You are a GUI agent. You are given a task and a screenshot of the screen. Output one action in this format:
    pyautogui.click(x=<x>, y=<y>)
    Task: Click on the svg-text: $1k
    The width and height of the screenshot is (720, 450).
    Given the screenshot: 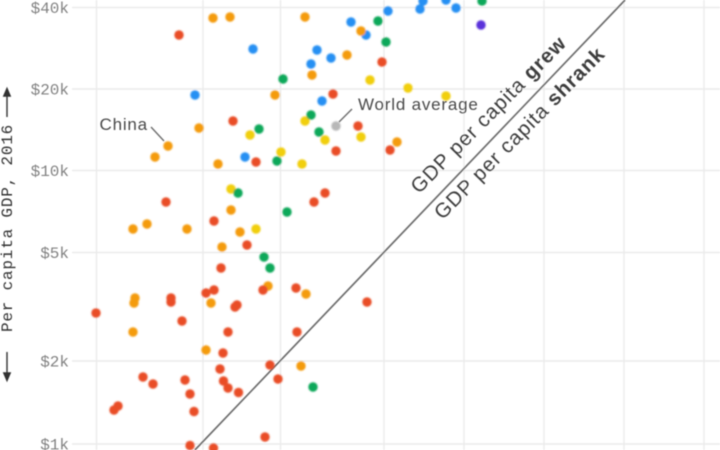 What is the action you would take?
    pyautogui.click(x=54, y=443)
    